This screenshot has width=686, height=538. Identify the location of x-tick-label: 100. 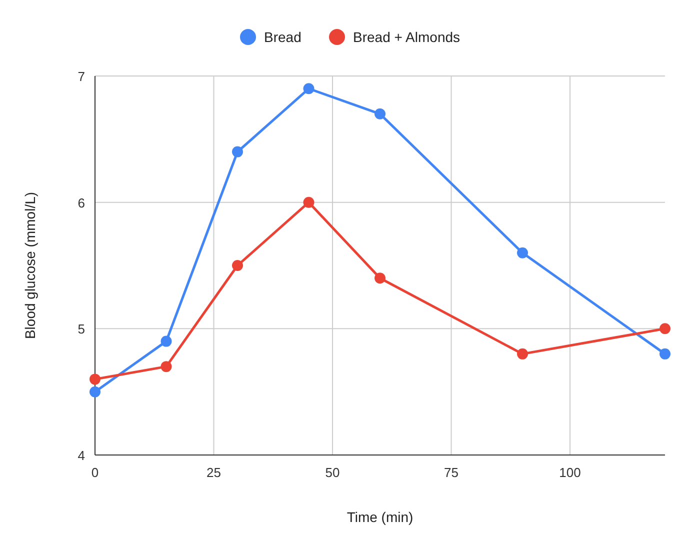
(570, 472).